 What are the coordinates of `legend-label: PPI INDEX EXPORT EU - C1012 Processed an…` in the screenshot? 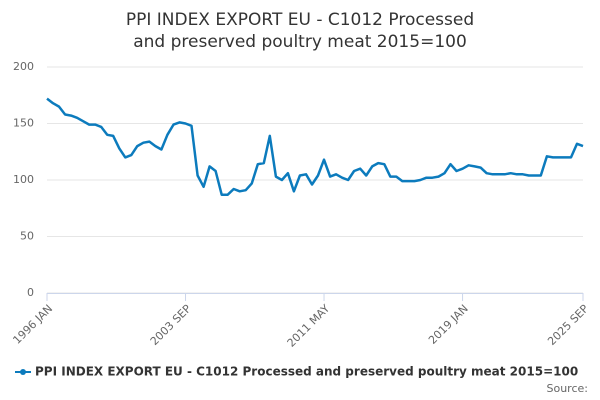 It's located at (306, 372).